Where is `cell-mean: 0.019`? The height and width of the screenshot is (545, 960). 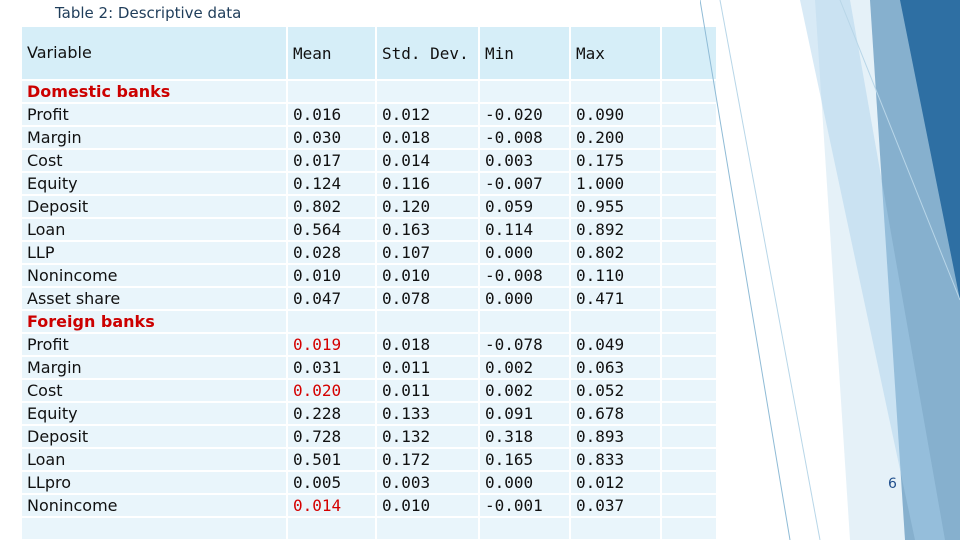
cell-mean: 0.019 is located at coordinates (331, 344).